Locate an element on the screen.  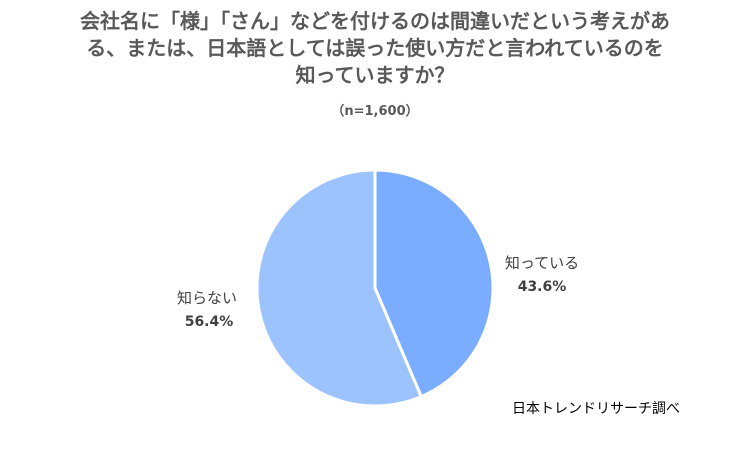
chart-title-line-3: 知っていますか？ is located at coordinates (375, 75).